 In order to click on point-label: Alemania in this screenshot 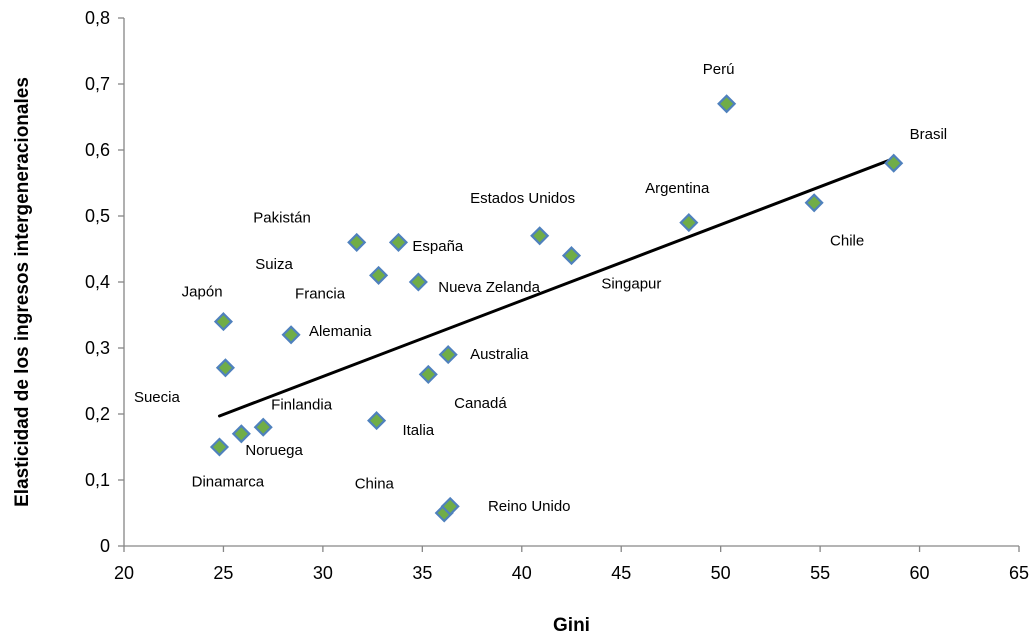, I will do `click(340, 331)`.